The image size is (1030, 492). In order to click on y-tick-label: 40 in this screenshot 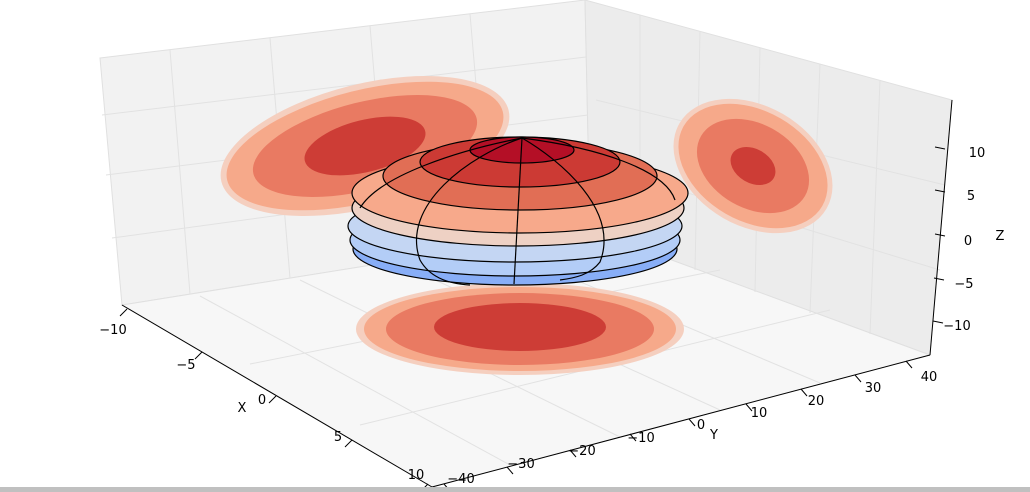, I will do `click(929, 377)`.